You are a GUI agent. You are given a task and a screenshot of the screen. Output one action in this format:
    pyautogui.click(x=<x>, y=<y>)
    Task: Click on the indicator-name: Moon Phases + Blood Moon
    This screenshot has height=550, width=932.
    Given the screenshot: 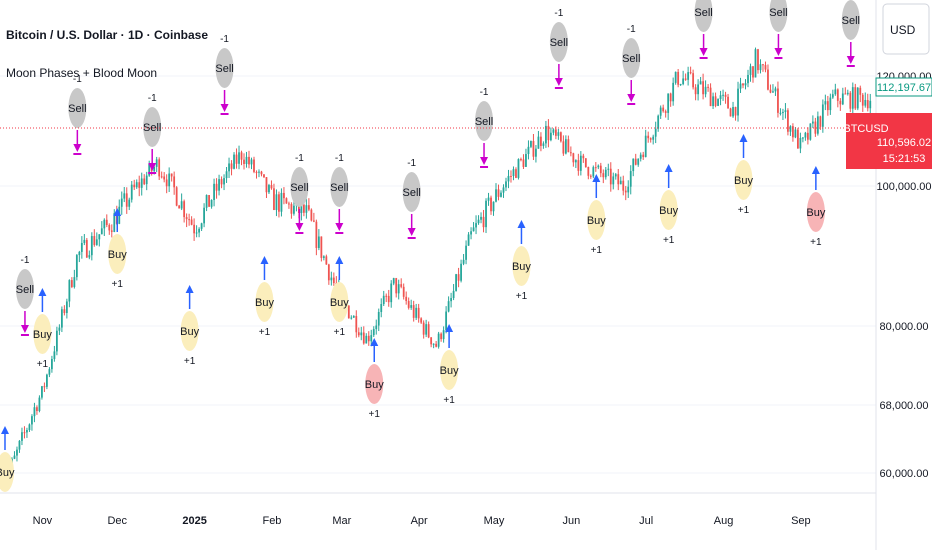 What is the action you would take?
    pyautogui.click(x=82, y=73)
    